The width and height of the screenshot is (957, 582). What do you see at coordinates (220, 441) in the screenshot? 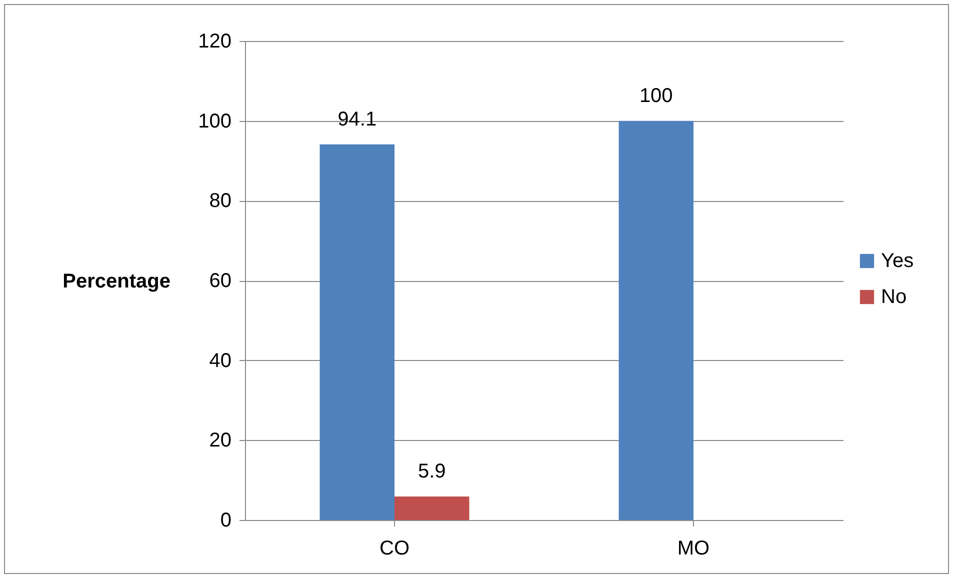
I see `y-tick-label: 20` at bounding box center [220, 441].